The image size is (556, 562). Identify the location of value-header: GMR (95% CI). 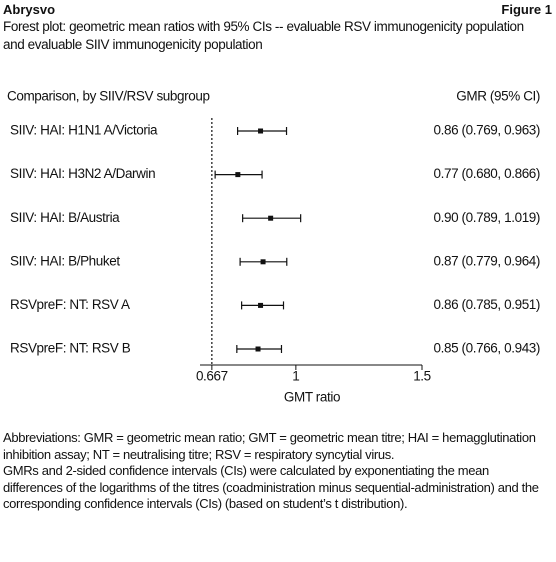
(498, 96).